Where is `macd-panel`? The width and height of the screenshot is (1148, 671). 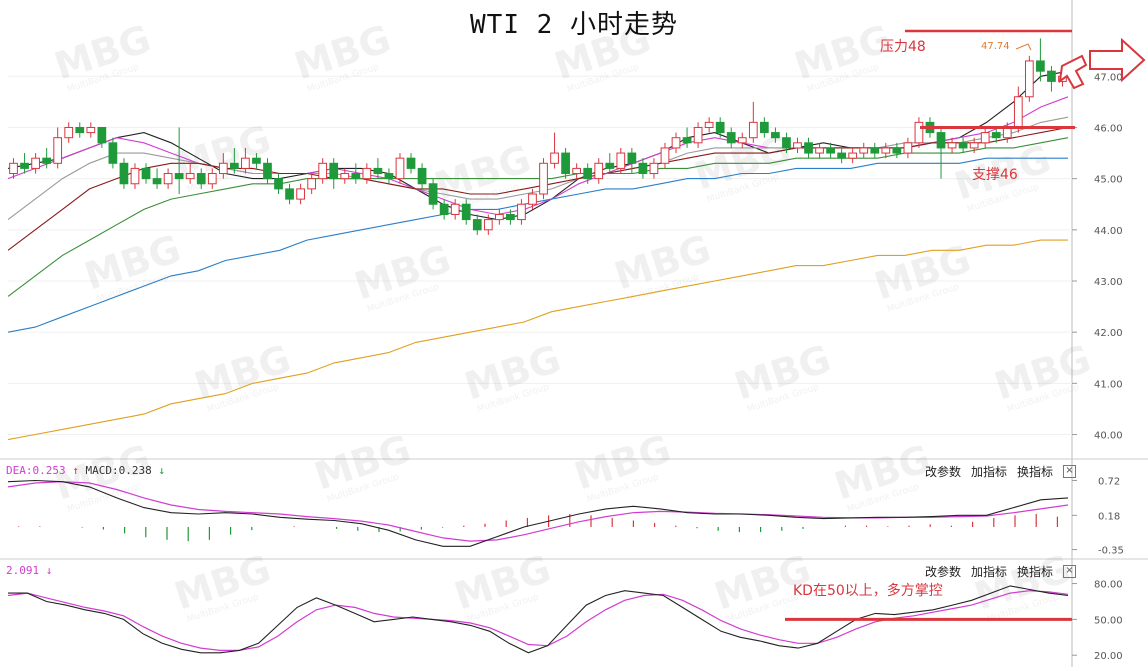
macd-panel is located at coordinates (538, 513).